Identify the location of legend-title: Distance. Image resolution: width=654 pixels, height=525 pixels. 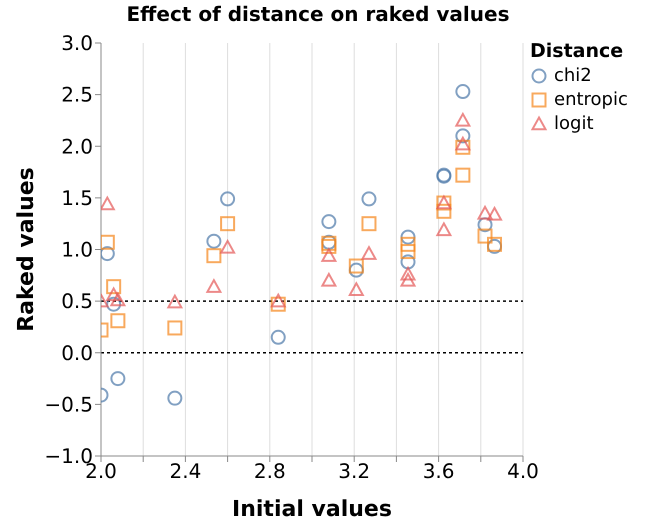
(577, 51).